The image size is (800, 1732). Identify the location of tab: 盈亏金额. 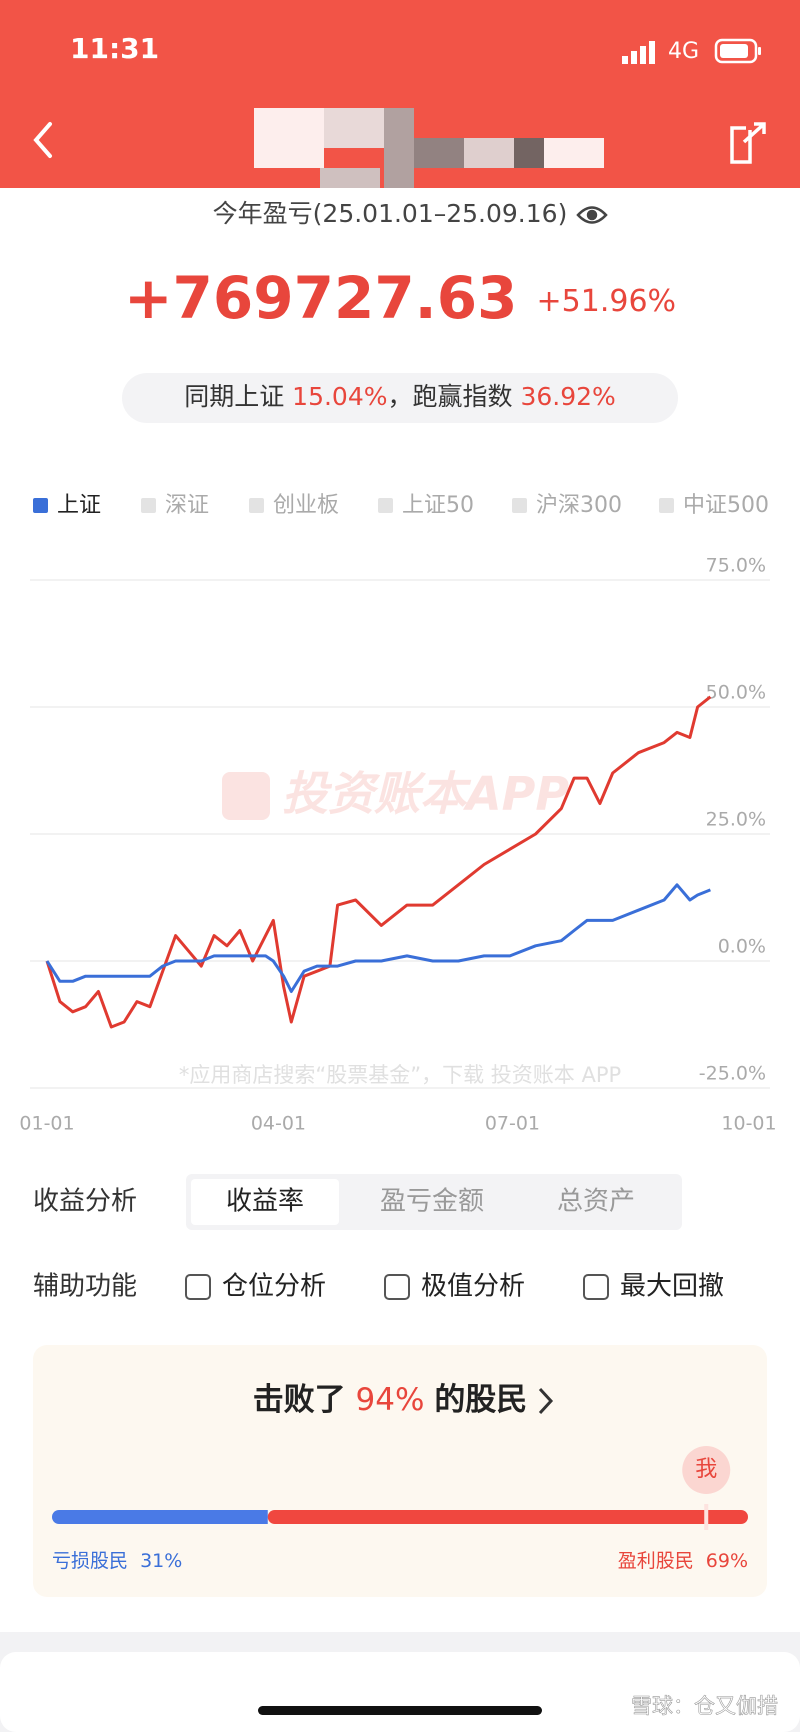
(432, 1202).